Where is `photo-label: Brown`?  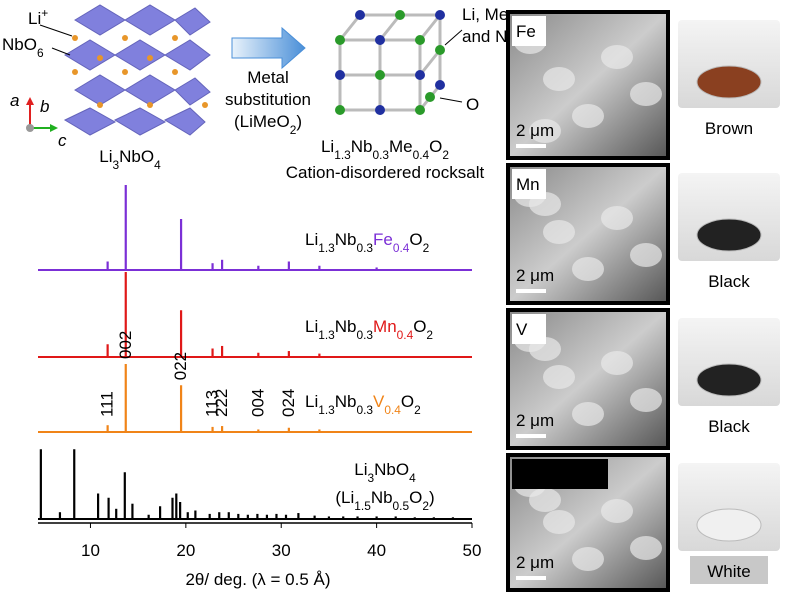
photo-label: Brown is located at coordinates (729, 128).